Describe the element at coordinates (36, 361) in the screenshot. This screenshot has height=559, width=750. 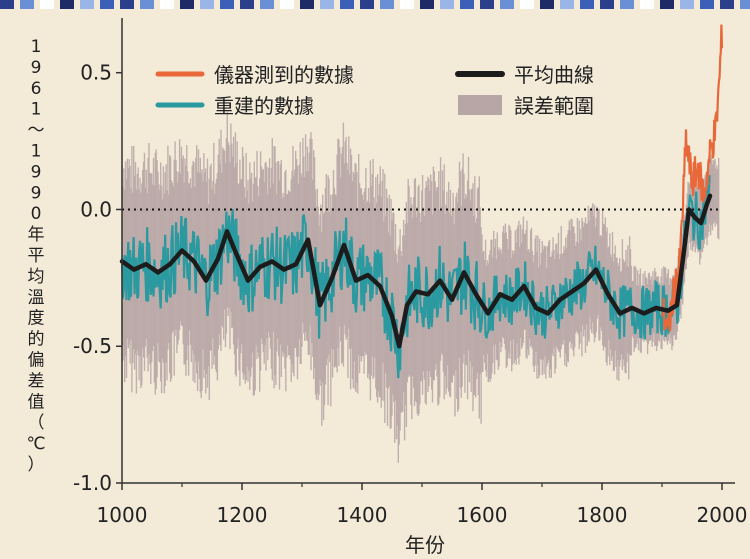
I see `y-axis-title-char: 偏` at that location.